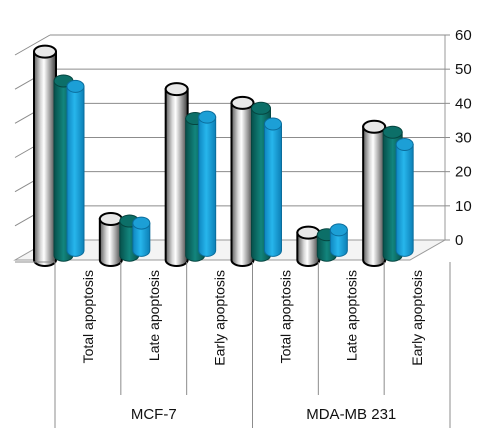 This screenshot has height=433, width=499. Describe the element at coordinates (404, 144) in the screenshot. I see `bar-s2-c5-cap` at that location.